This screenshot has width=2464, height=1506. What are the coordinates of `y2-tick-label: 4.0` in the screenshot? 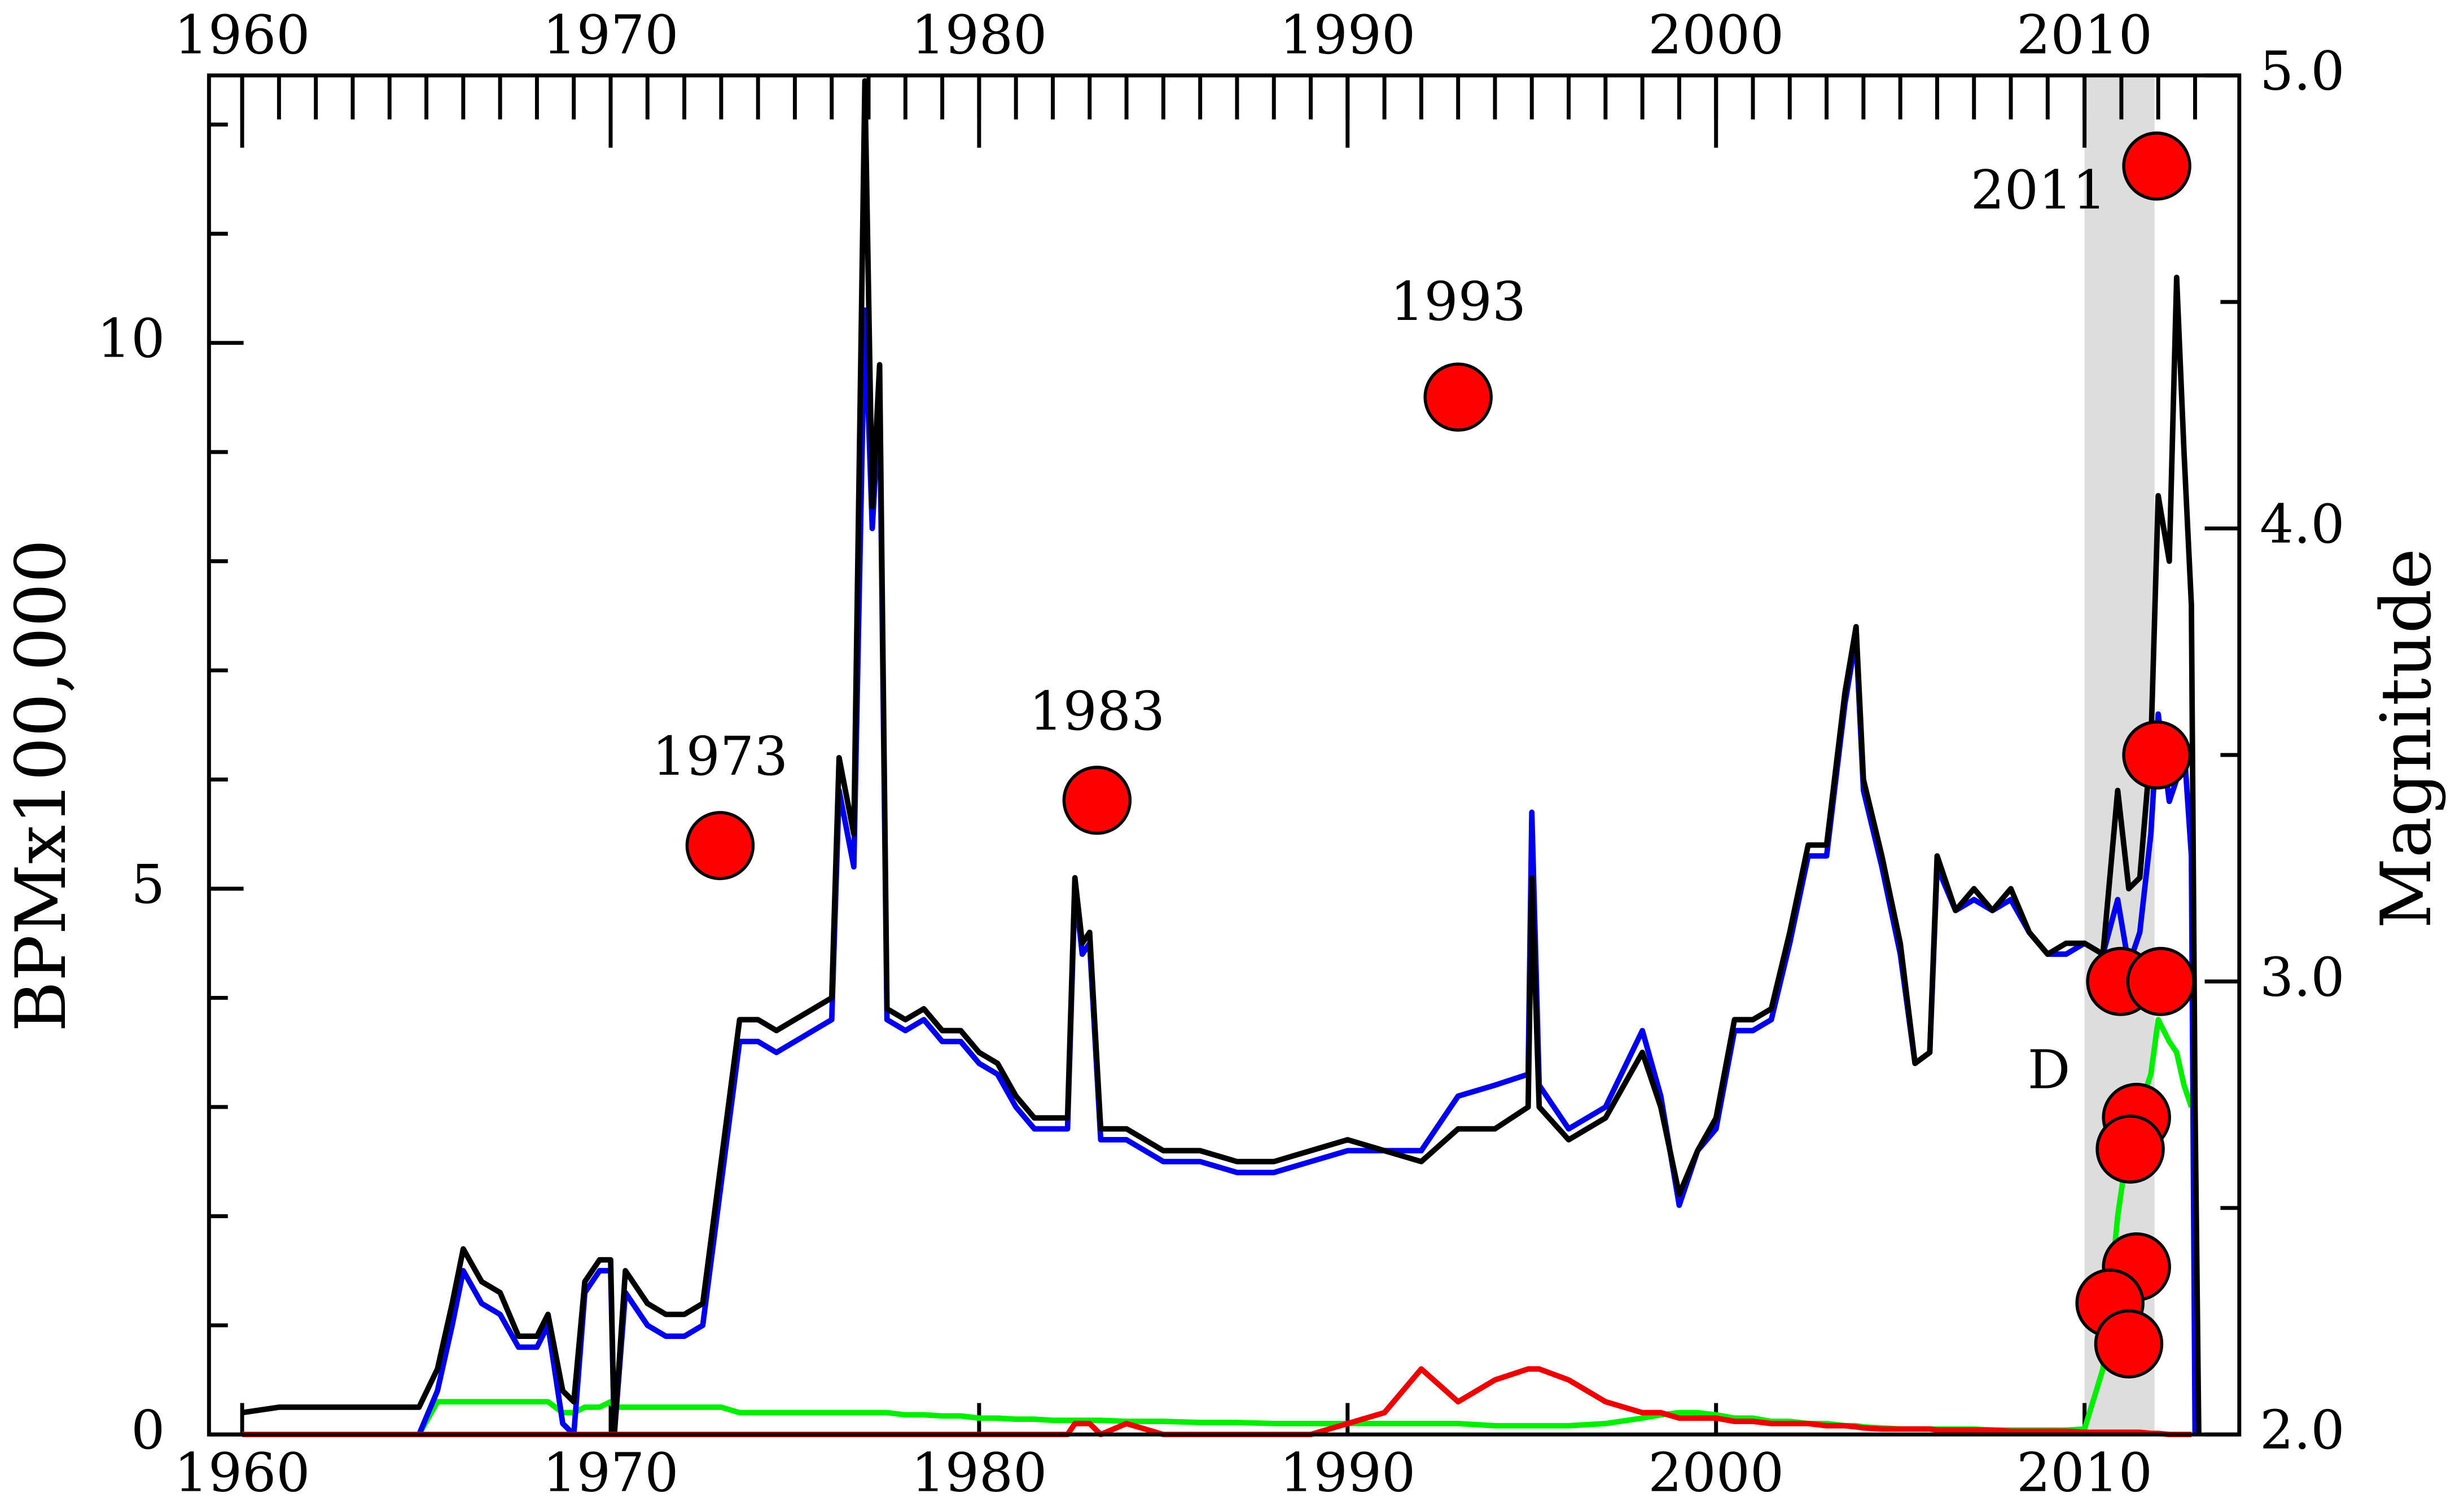 It's located at (2302, 525).